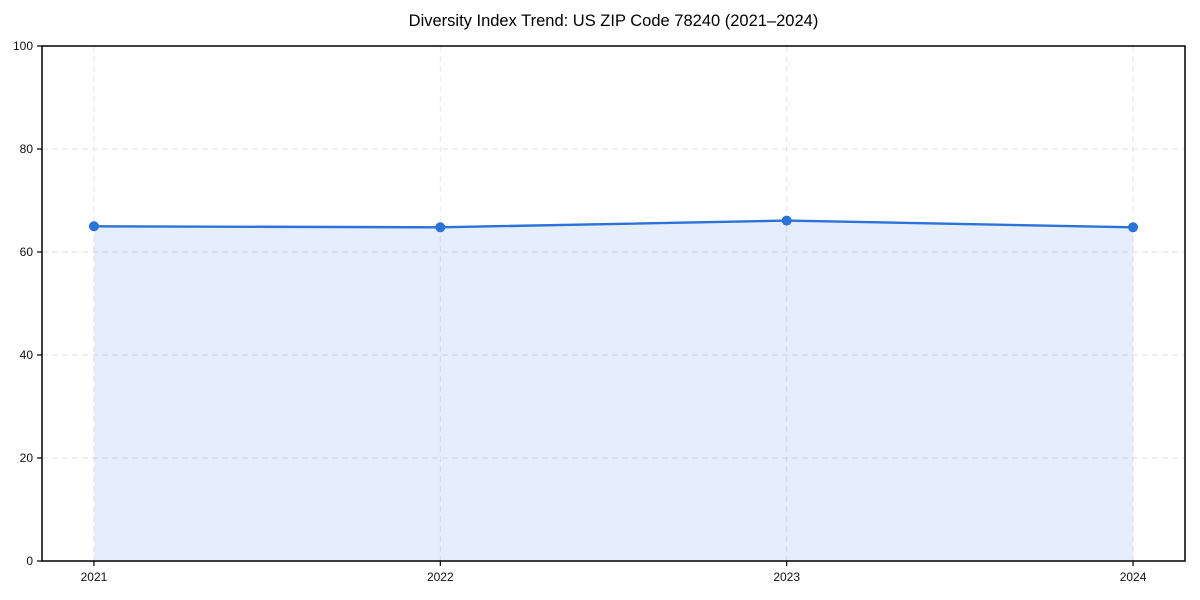 Image resolution: width=1200 pixels, height=600 pixels. Describe the element at coordinates (27, 149) in the screenshot. I see `y-axis-tick-label: 80` at that location.